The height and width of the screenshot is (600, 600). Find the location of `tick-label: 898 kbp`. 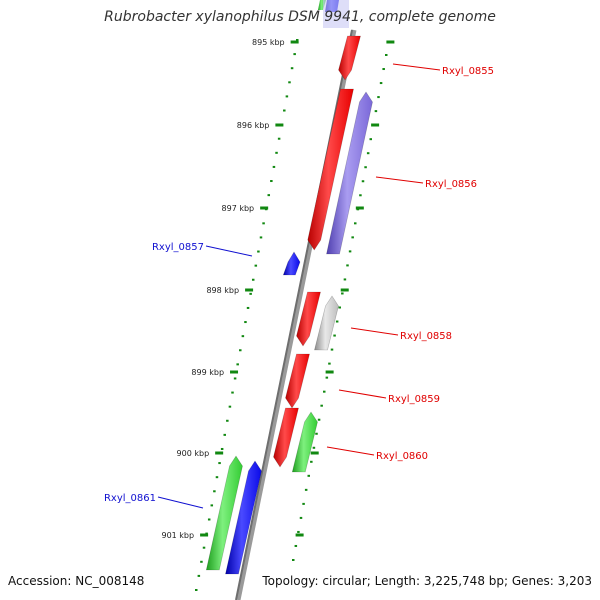

tick-label: 898 kbp is located at coordinates (222, 290).